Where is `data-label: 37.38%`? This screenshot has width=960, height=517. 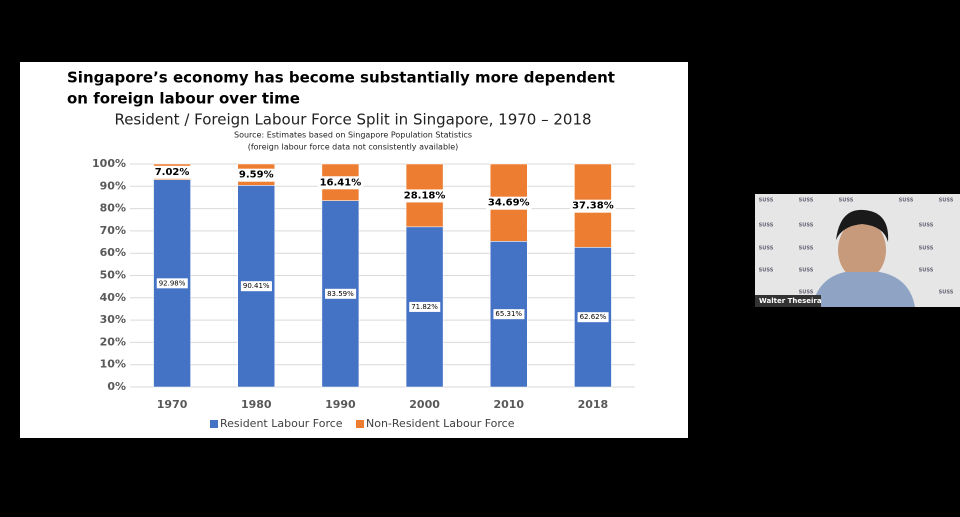 data-label: 37.38% is located at coordinates (593, 206).